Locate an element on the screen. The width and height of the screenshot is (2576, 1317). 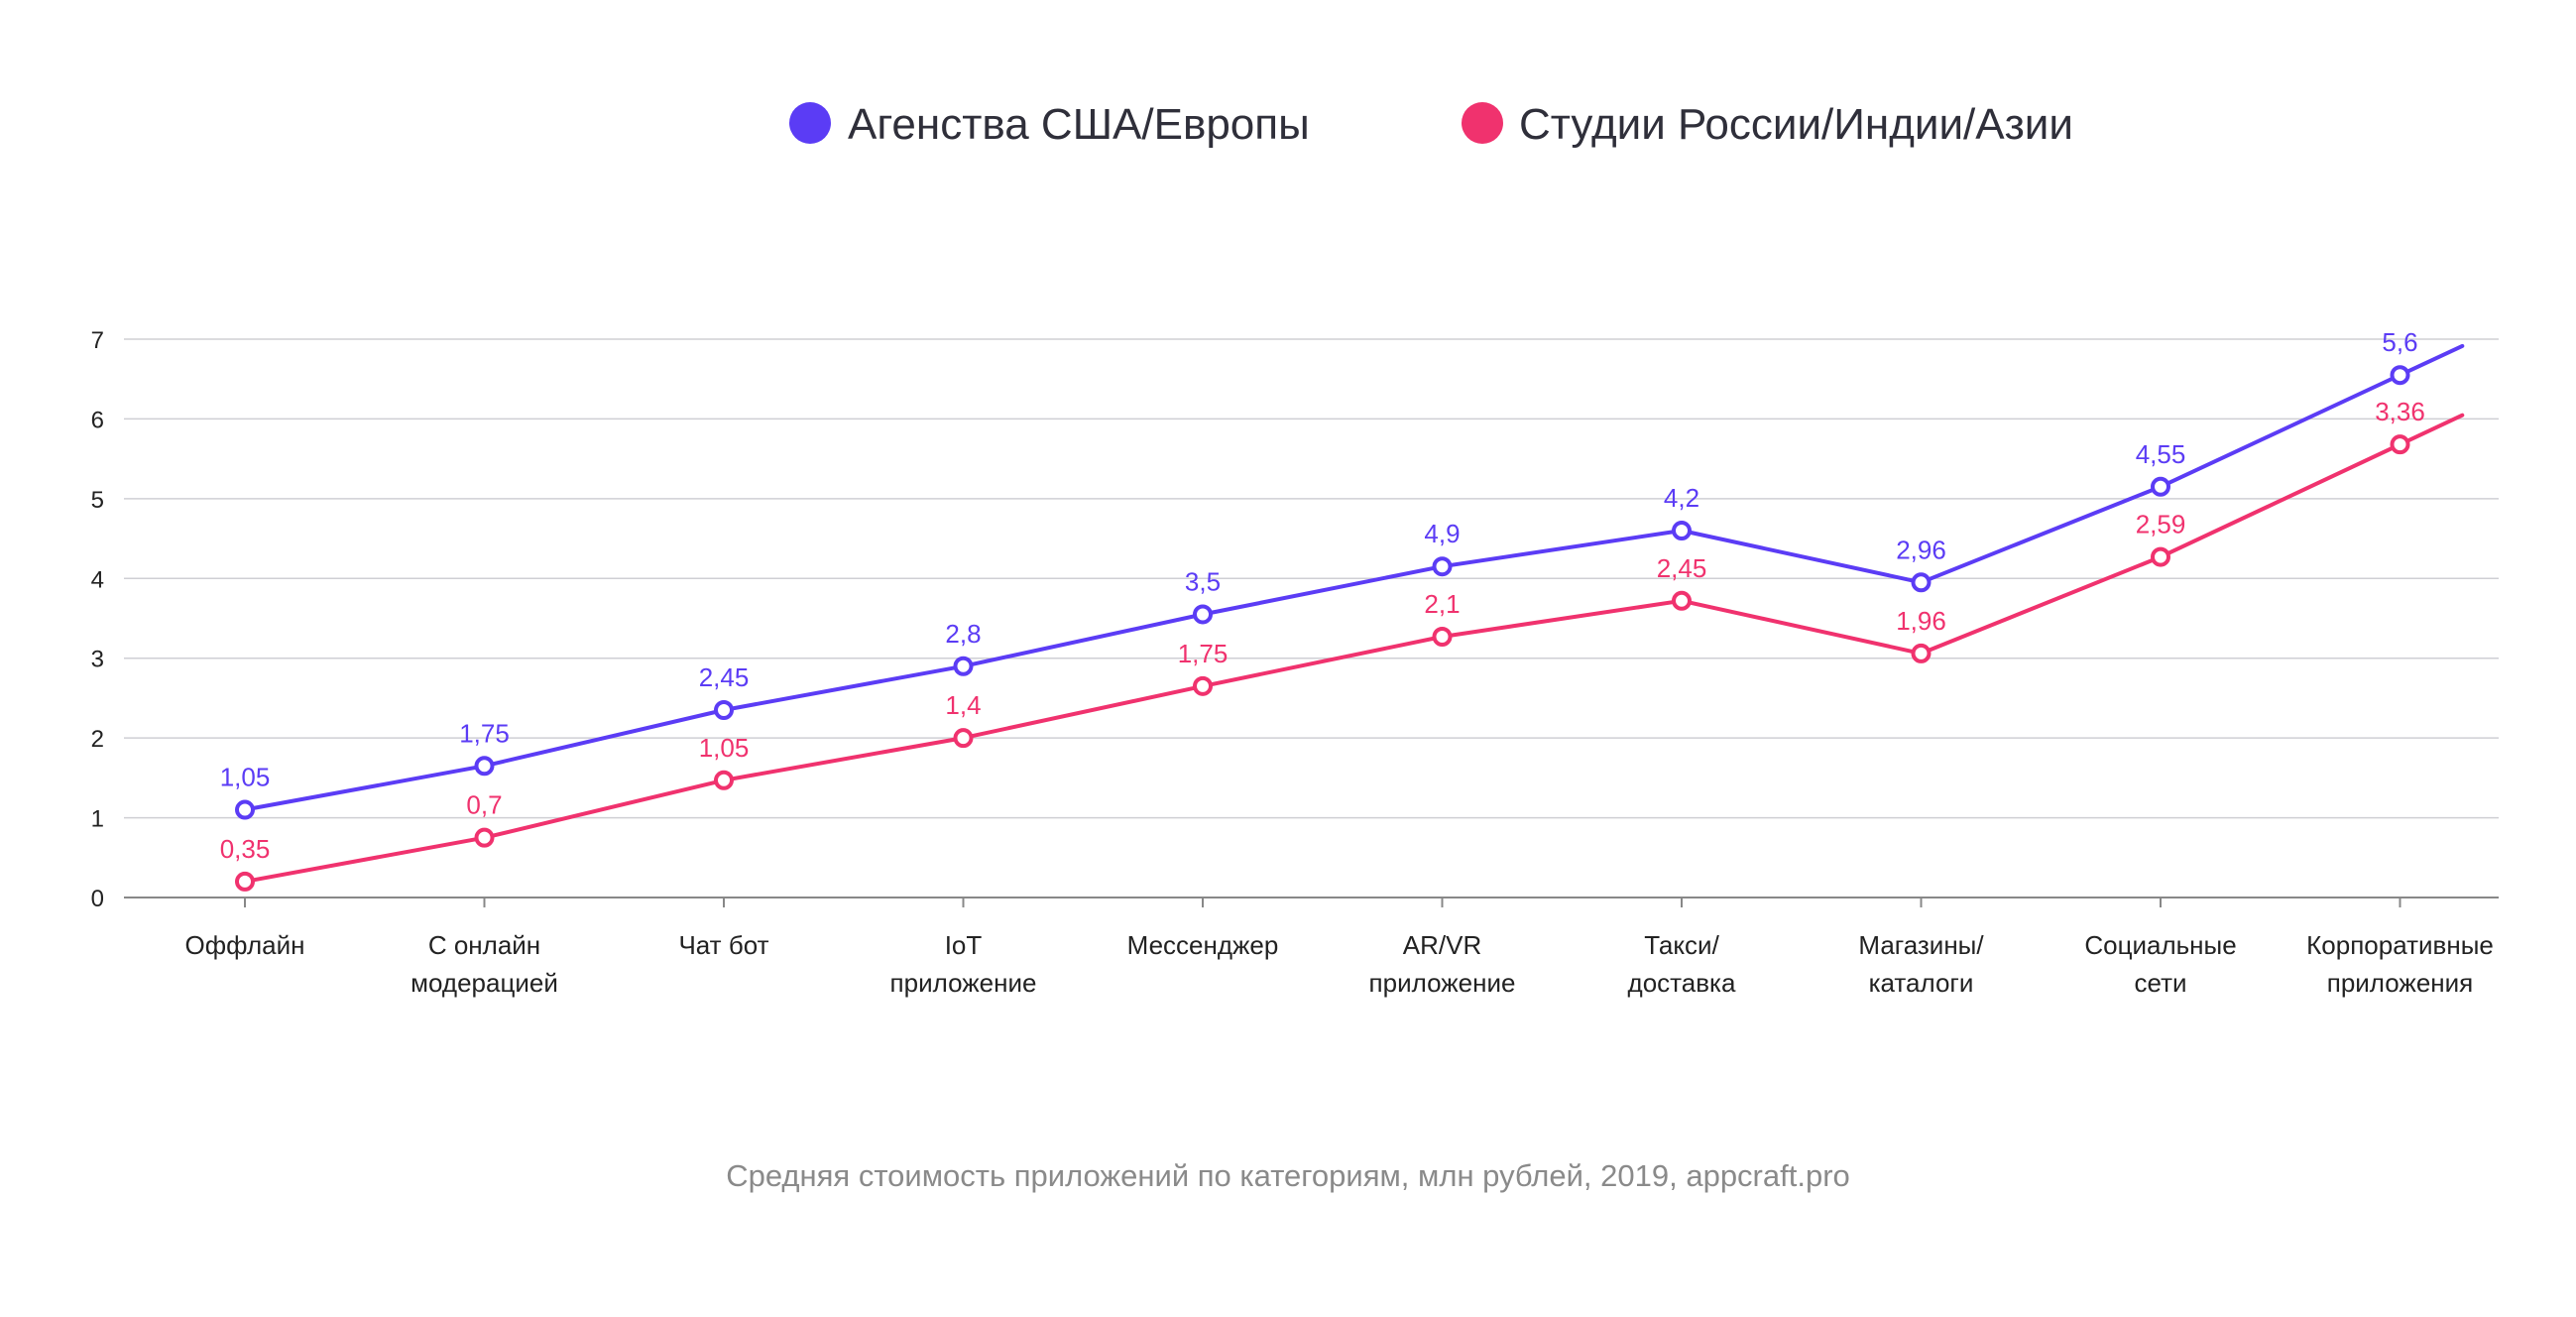
data-label-1-0: 0,35 is located at coordinates (246, 849).